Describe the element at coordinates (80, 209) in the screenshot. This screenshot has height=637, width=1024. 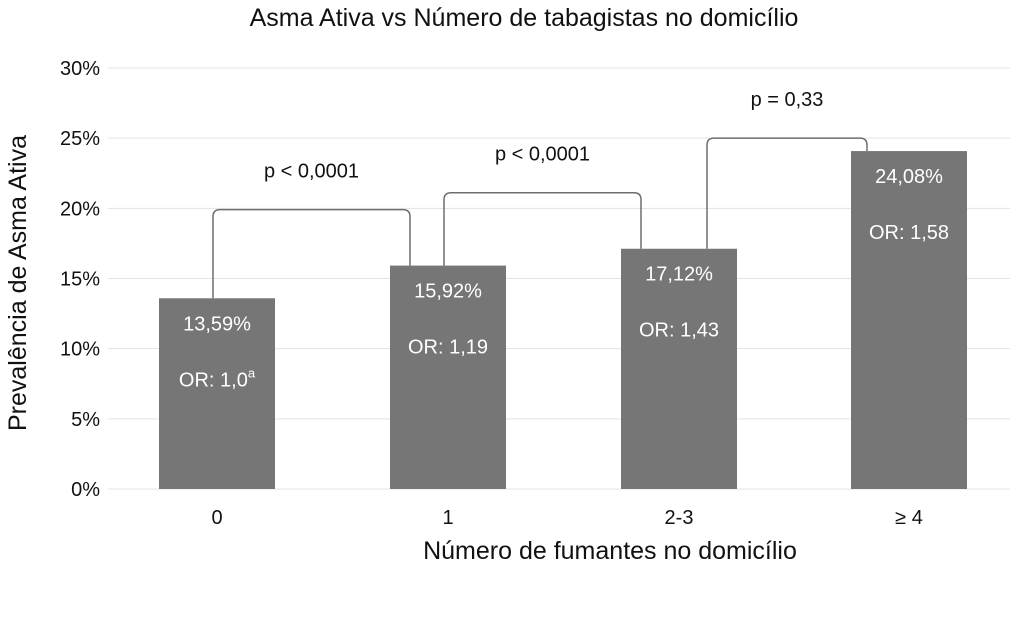
I see `y-tick-label: 20%` at that location.